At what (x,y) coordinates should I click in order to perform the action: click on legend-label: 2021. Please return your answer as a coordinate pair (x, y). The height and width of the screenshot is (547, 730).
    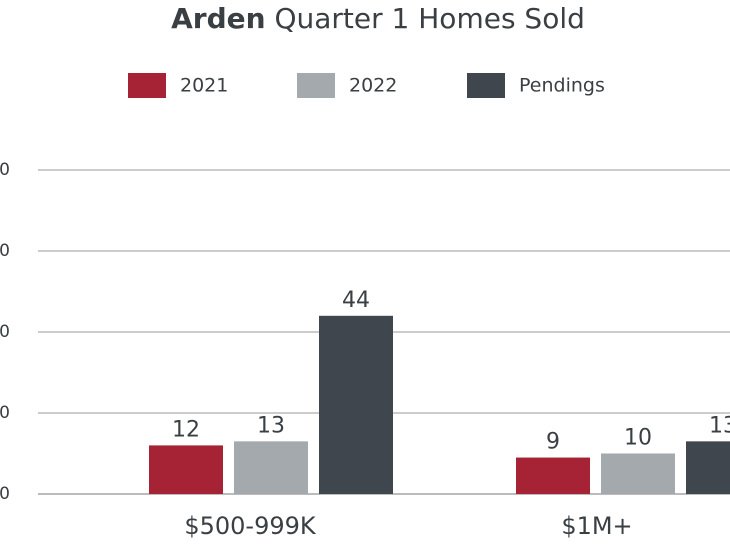
    Looking at the image, I should click on (204, 86).